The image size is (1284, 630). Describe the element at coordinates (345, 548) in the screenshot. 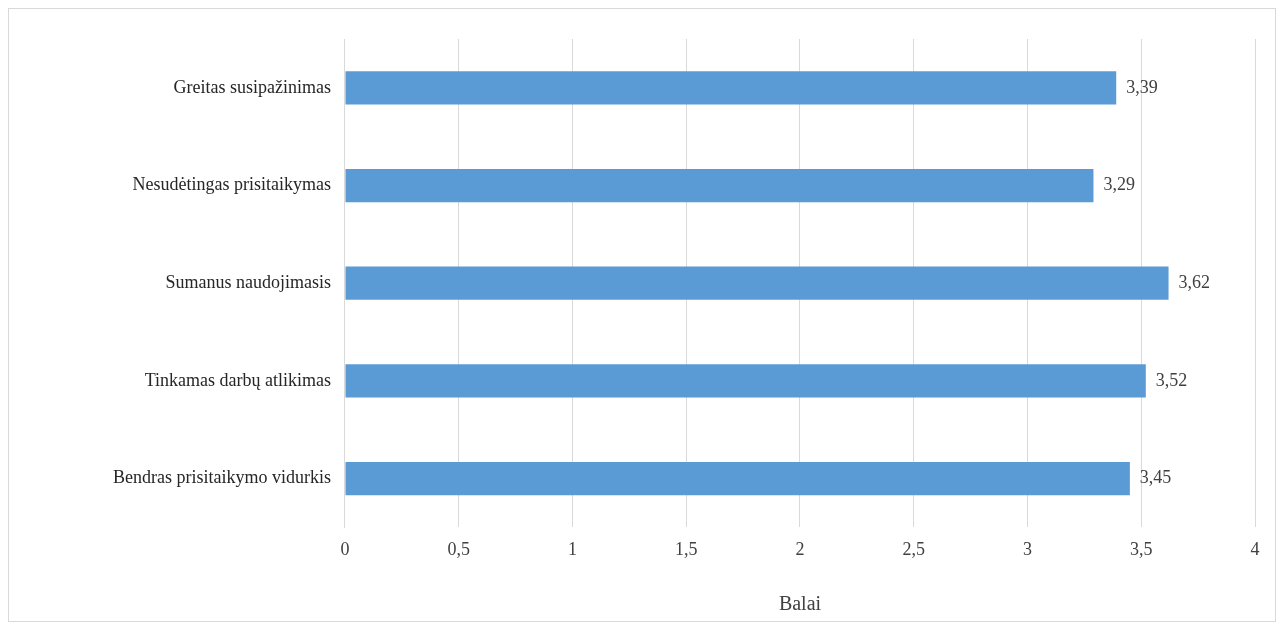

I see `x-tick-label: 0` at that location.